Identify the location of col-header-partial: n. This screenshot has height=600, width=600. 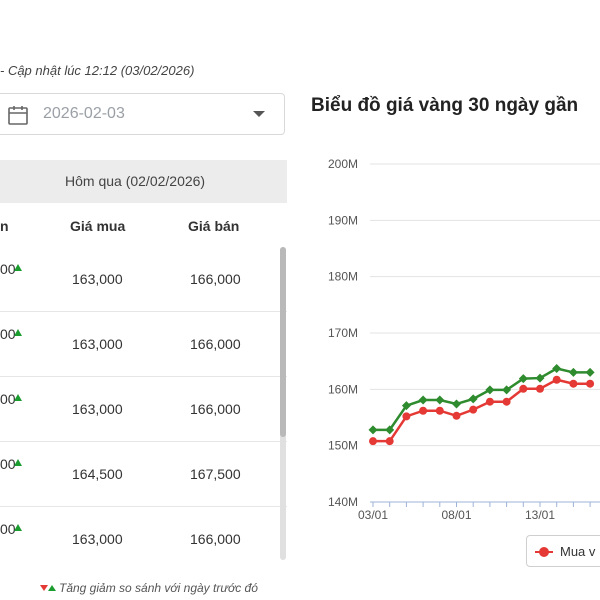
(4, 226).